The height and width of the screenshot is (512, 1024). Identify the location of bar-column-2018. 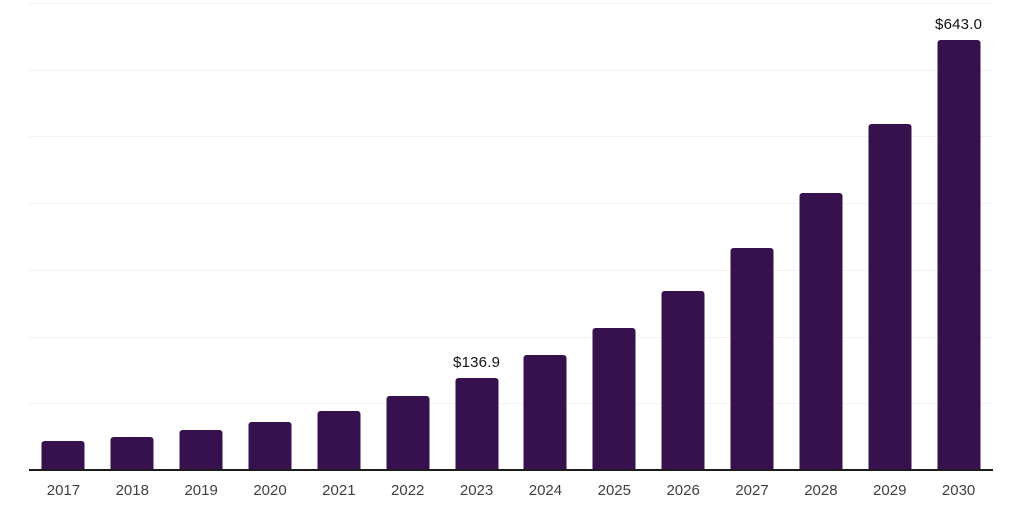
(132, 234).